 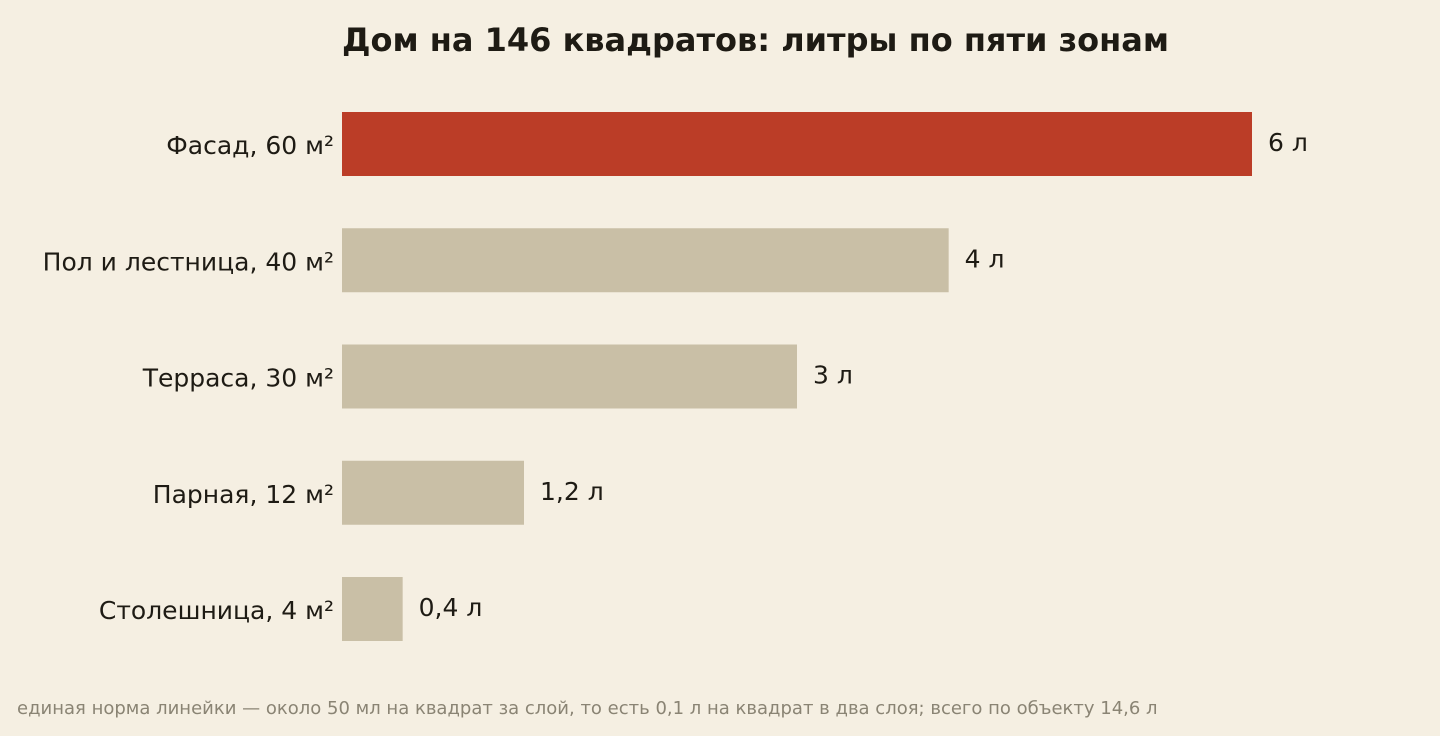 What do you see at coordinates (985, 258) in the screenshot?
I see `value-label: 4 л` at bounding box center [985, 258].